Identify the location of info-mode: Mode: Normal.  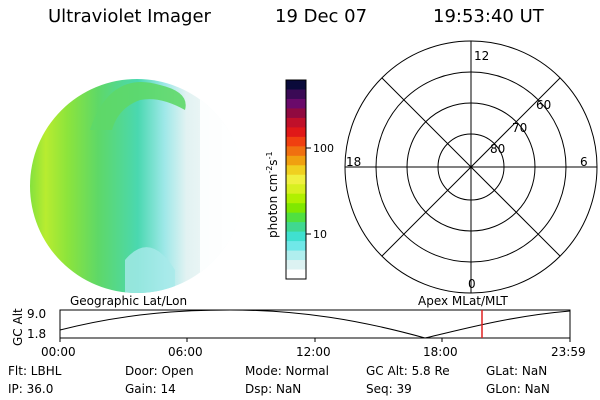
(287, 371).